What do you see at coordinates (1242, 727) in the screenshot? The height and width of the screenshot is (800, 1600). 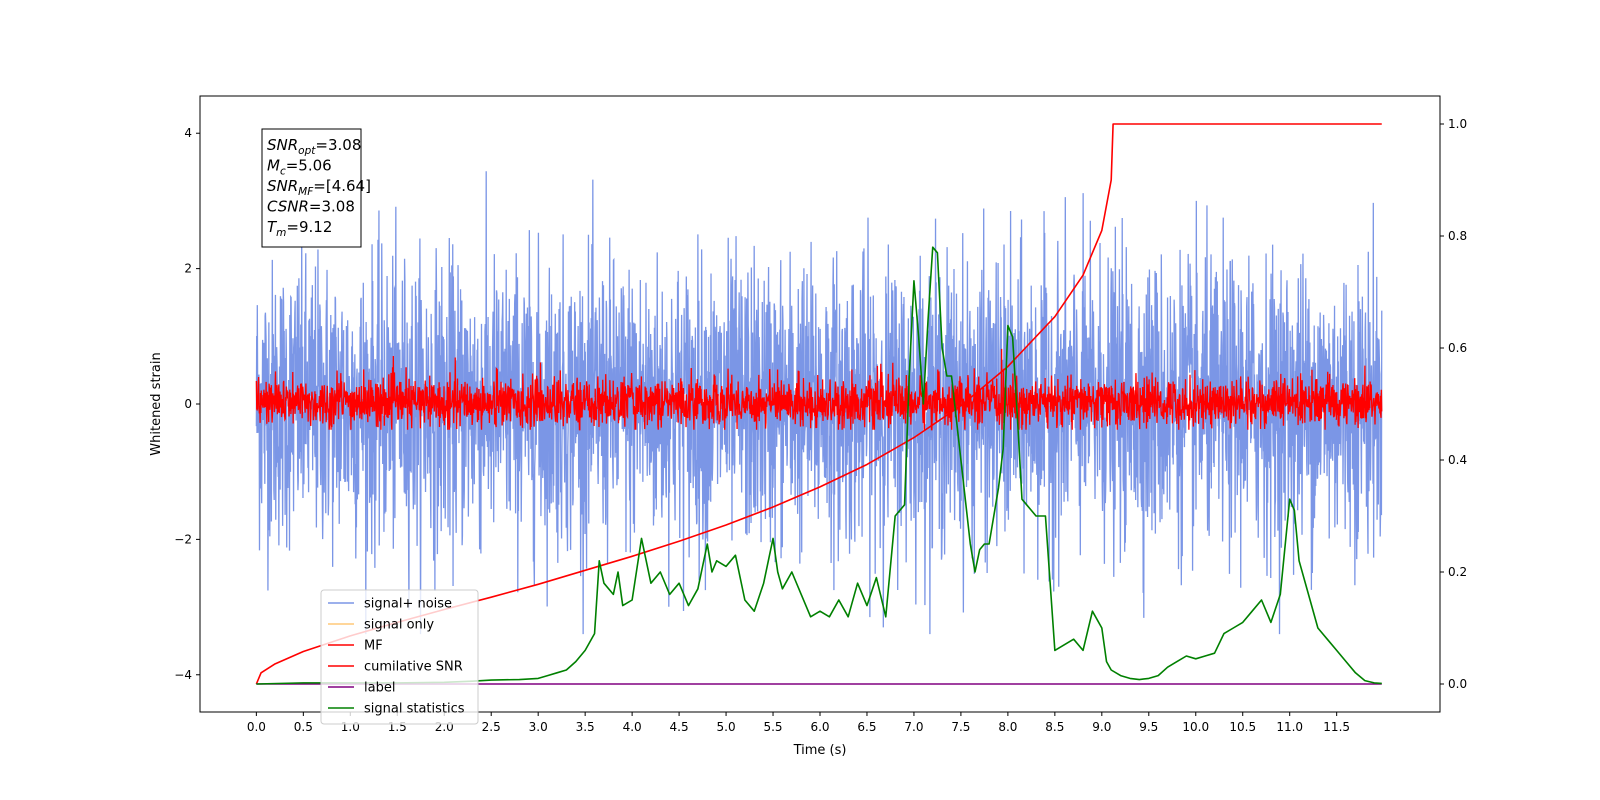 I see `x-tick-label: 10.5` at bounding box center [1242, 727].